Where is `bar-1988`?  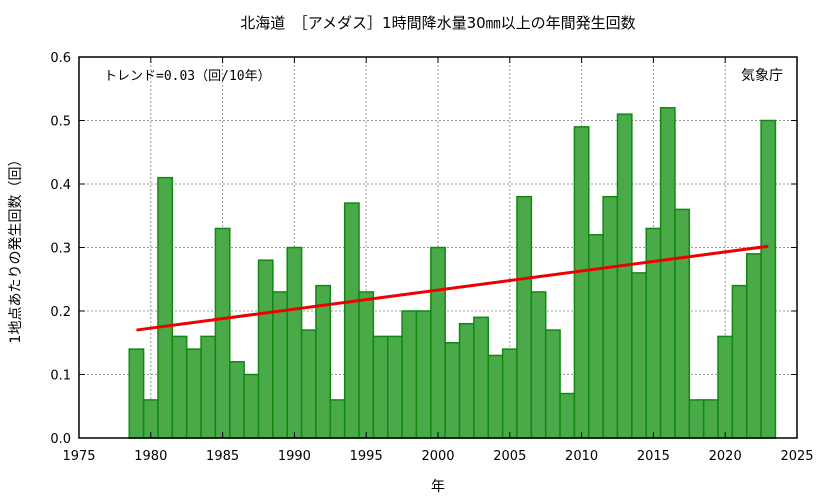
bar-1988 is located at coordinates (265, 349).